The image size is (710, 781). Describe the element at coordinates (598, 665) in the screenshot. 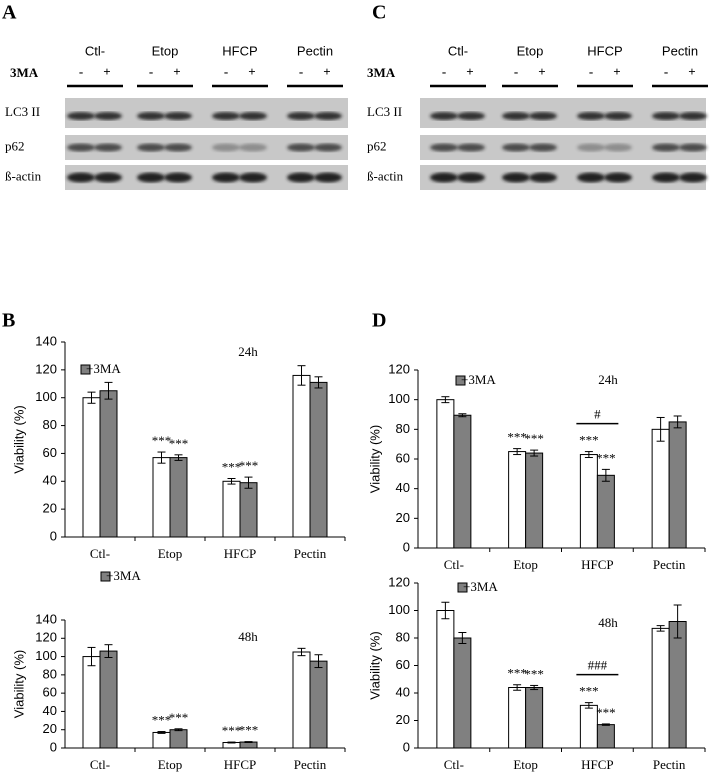

I see `significance-label: ###` at that location.